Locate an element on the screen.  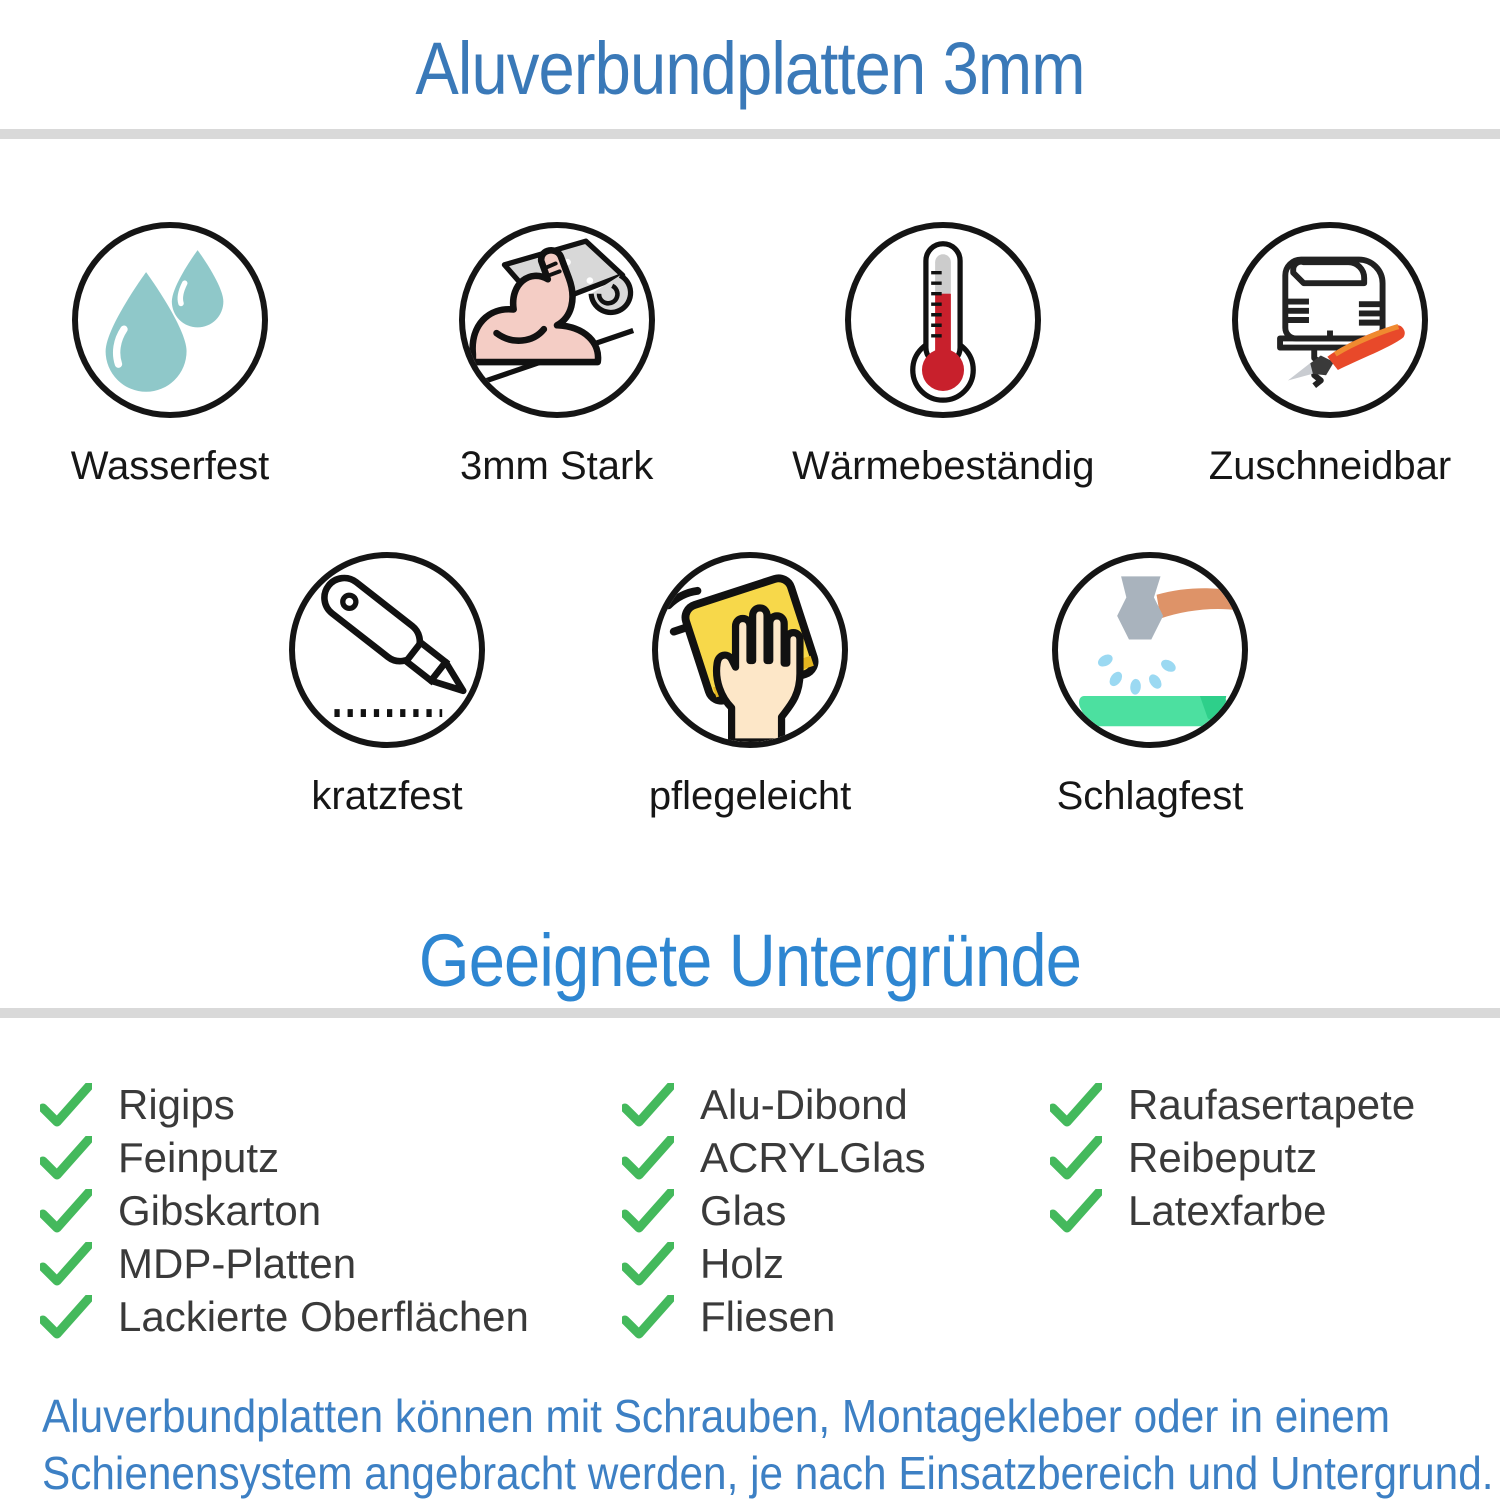
list-item: Gibskarton is located at coordinates (284, 1210).